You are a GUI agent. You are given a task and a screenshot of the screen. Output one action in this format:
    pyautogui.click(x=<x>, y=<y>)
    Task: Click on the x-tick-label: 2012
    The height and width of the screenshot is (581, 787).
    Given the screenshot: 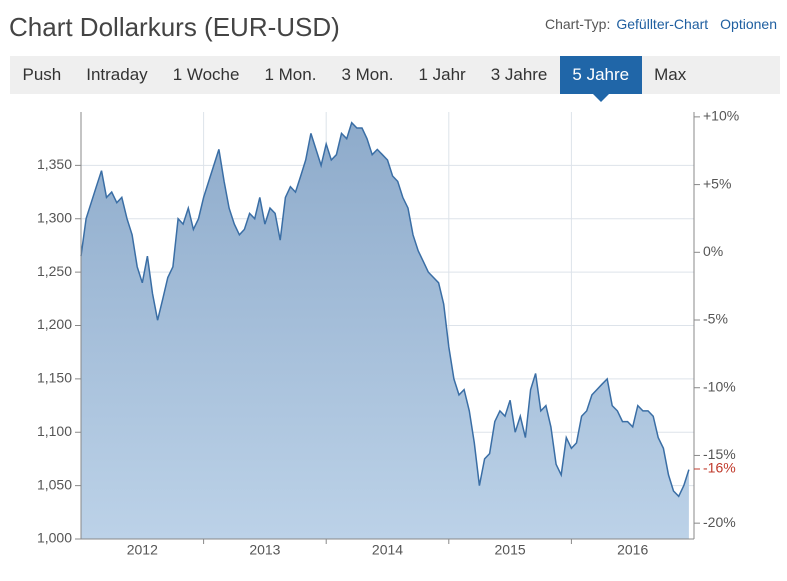 What is the action you would take?
    pyautogui.click(x=142, y=550)
    